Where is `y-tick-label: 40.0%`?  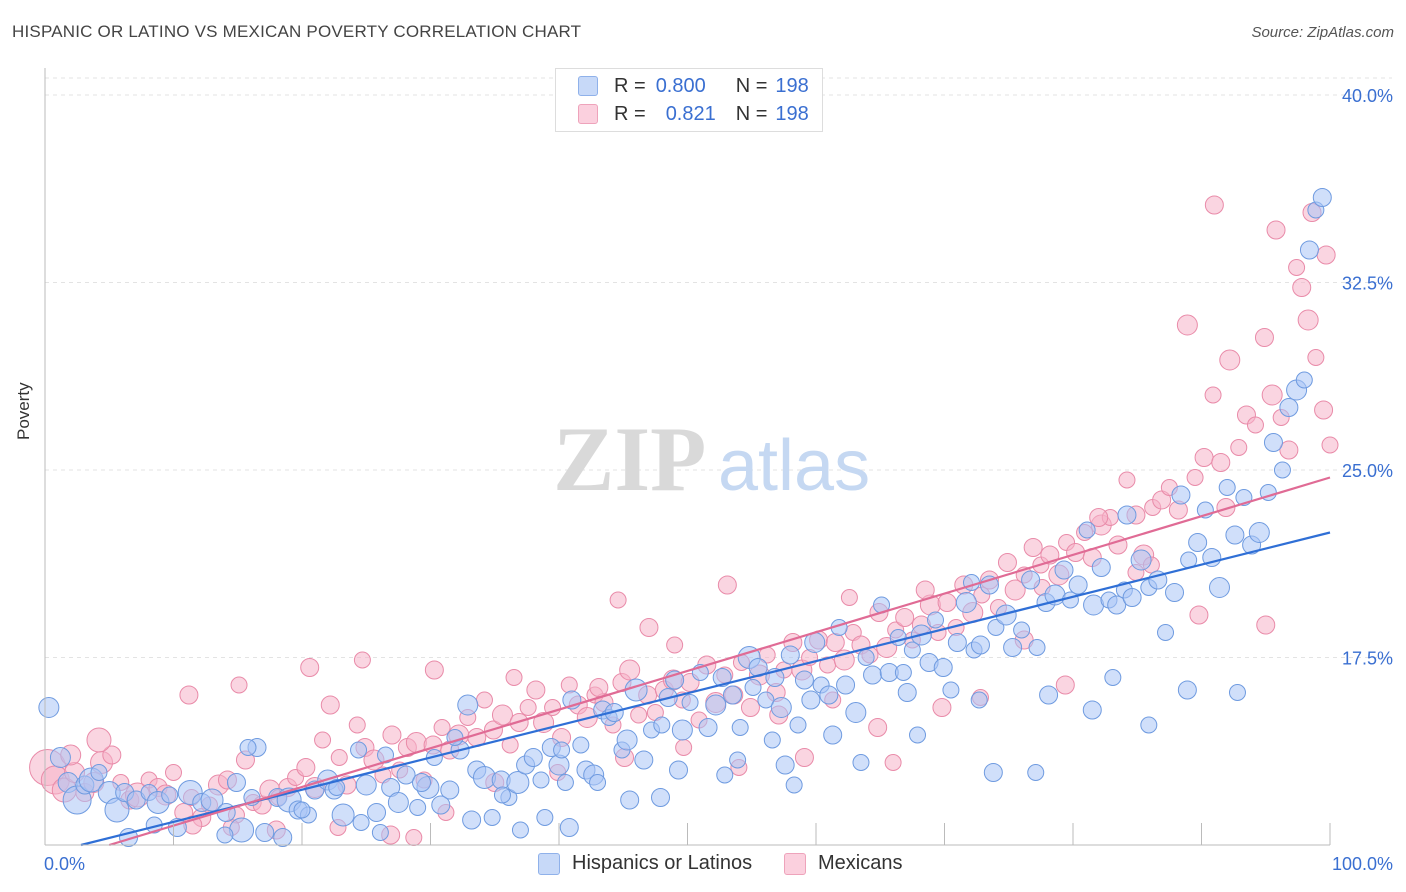 y-tick-label: 40.0% is located at coordinates (1367, 96).